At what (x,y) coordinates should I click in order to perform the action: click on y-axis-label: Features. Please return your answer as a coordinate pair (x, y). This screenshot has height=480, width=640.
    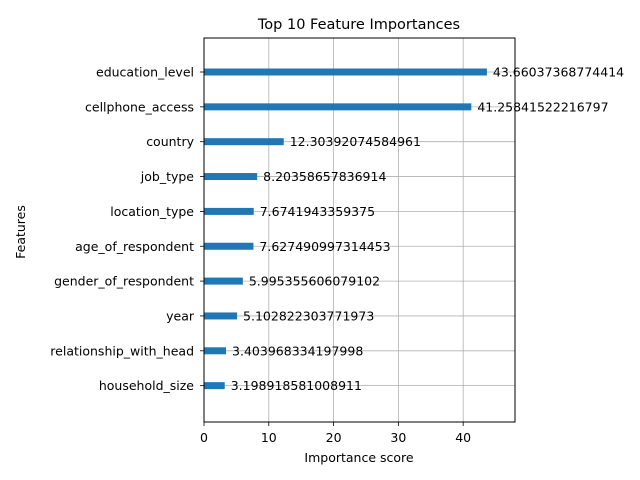
    Looking at the image, I should click on (20, 232).